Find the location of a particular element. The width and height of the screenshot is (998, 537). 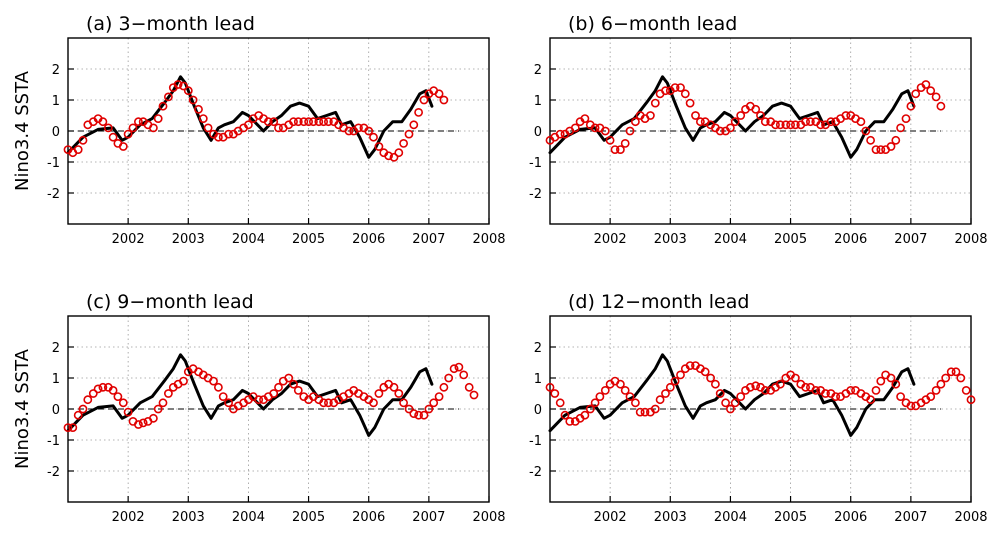

x-tick-label: 2005 is located at coordinates (308, 239).